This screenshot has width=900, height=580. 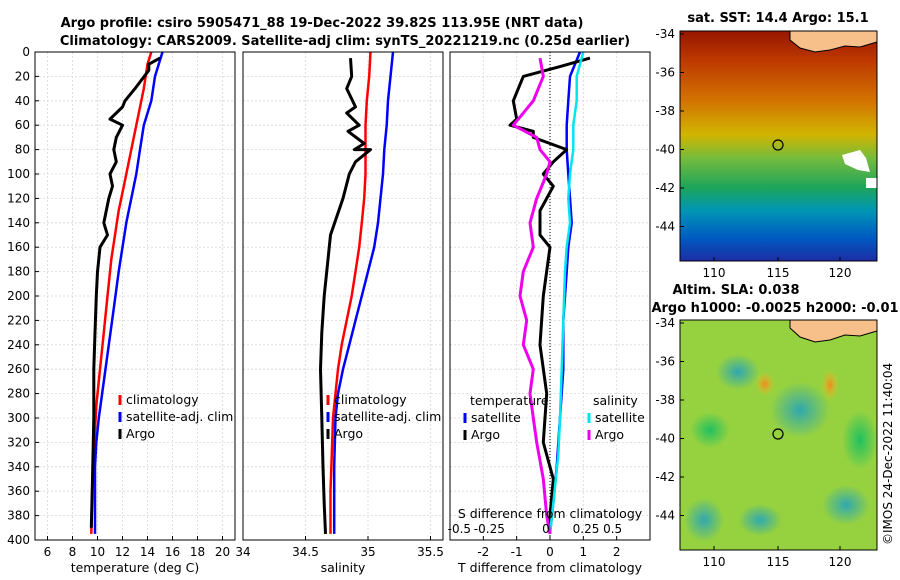 What do you see at coordinates (18, 516) in the screenshot?
I see `y-tick-label: 380` at bounding box center [18, 516].